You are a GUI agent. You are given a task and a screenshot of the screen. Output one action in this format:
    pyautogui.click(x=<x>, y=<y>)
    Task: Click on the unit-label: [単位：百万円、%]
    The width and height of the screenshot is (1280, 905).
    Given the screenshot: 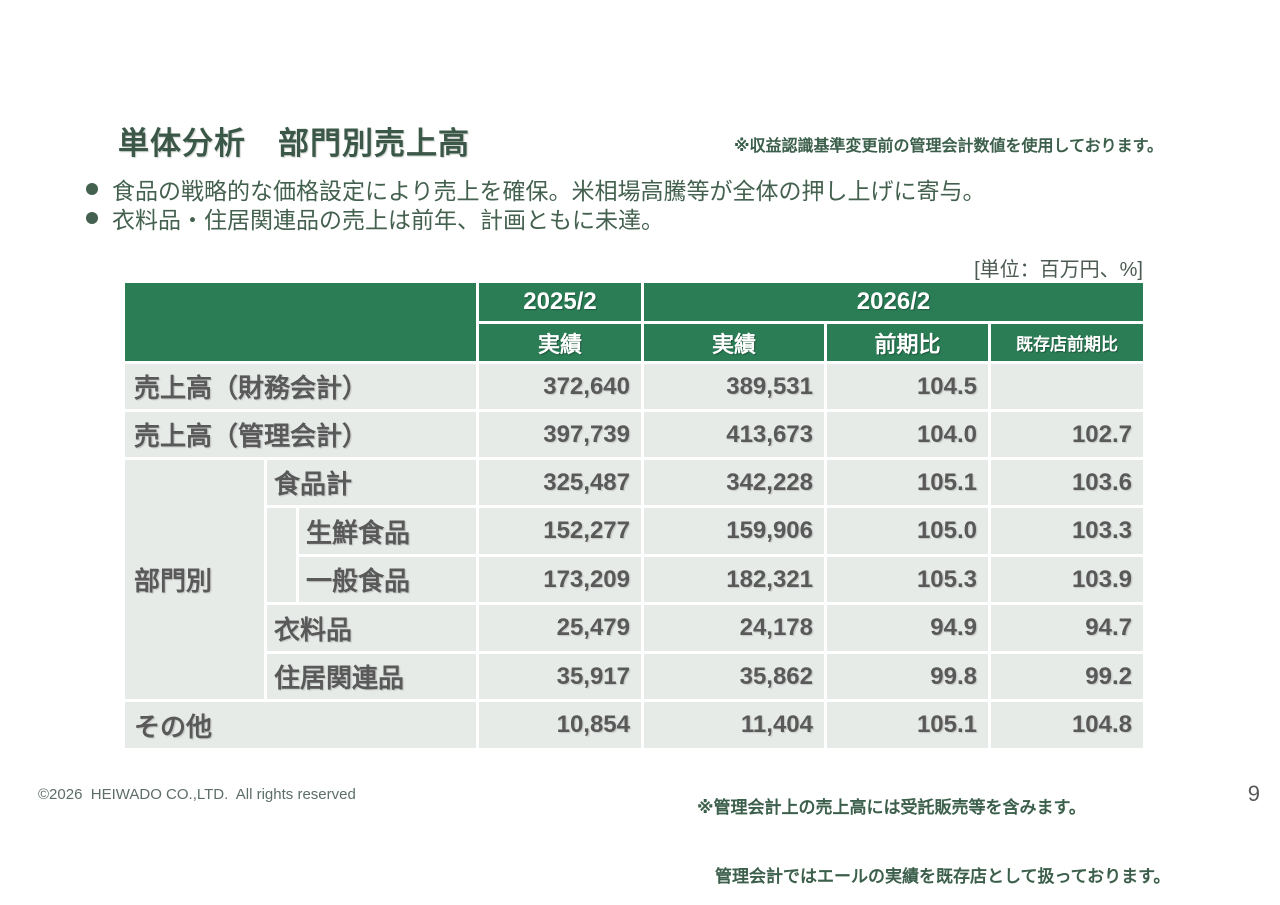 What is the action you would take?
    pyautogui.click(x=1058, y=270)
    